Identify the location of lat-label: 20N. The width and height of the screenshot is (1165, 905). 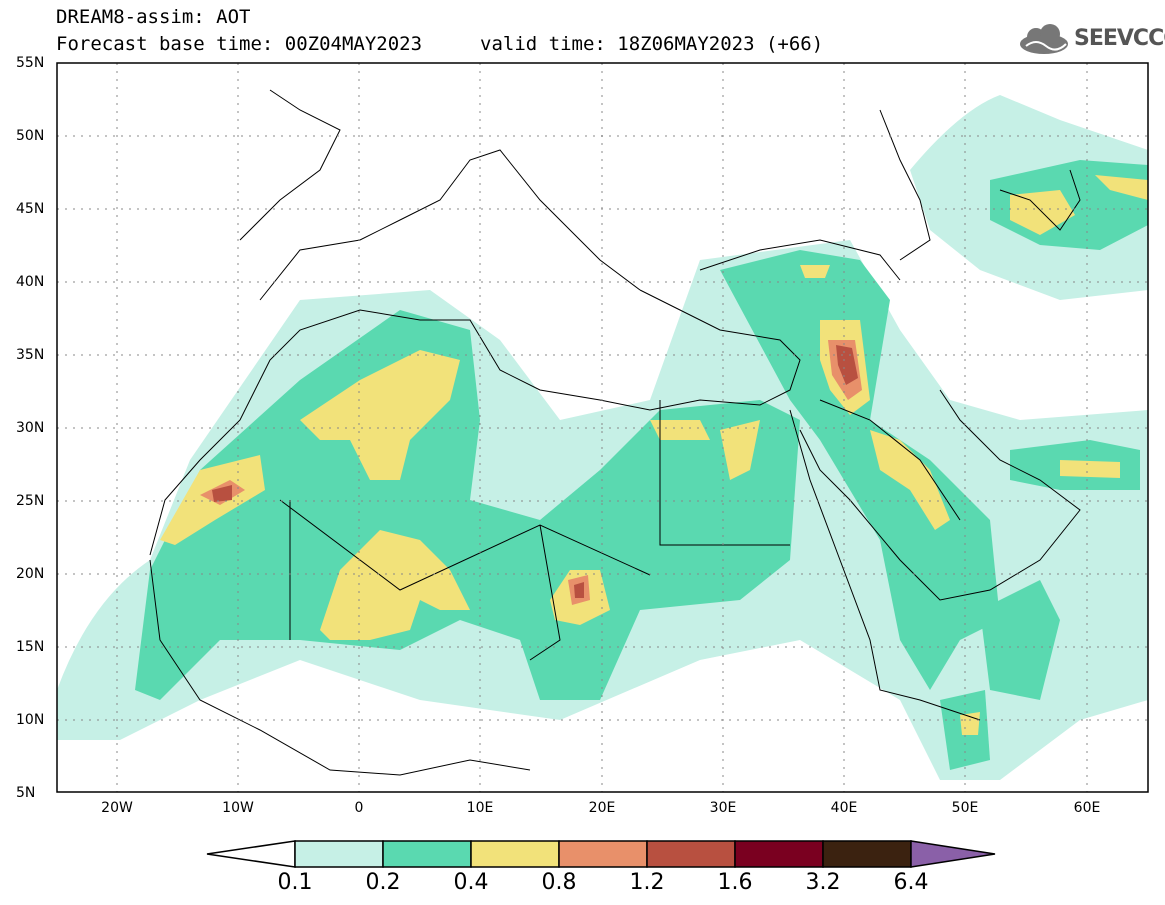
(30, 574).